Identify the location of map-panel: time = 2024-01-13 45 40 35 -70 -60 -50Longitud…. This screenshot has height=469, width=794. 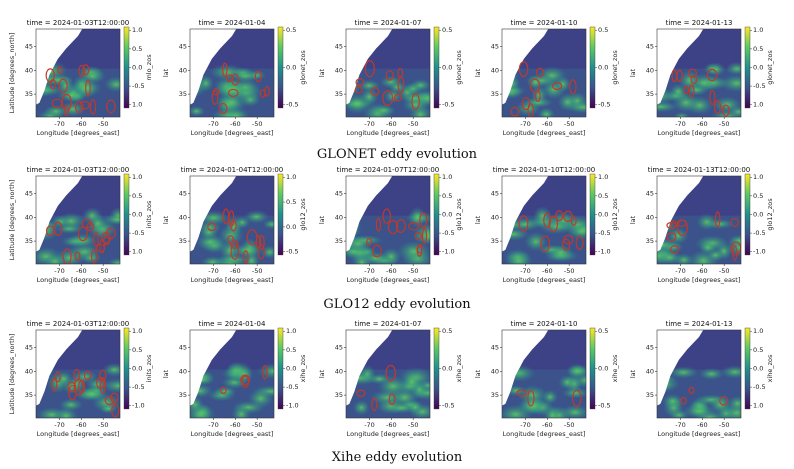
(701, 379).